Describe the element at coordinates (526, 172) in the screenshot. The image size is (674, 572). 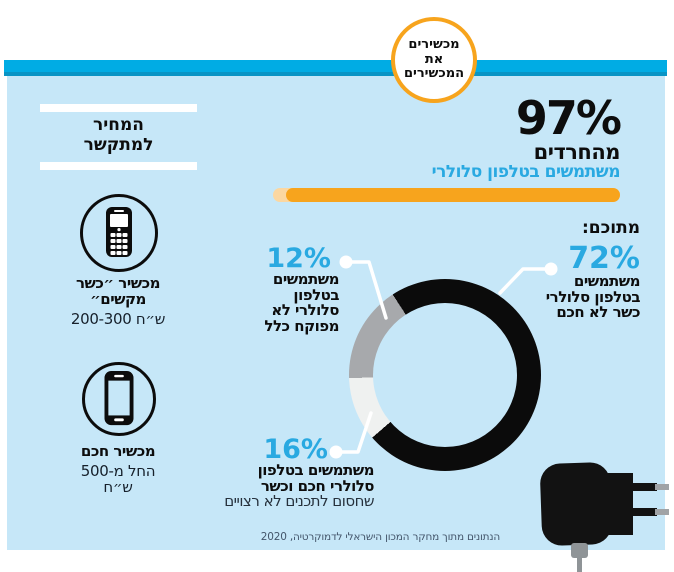
I see `headline-subtitle-blue: משתמשים בטלפון סלולרי` at that location.